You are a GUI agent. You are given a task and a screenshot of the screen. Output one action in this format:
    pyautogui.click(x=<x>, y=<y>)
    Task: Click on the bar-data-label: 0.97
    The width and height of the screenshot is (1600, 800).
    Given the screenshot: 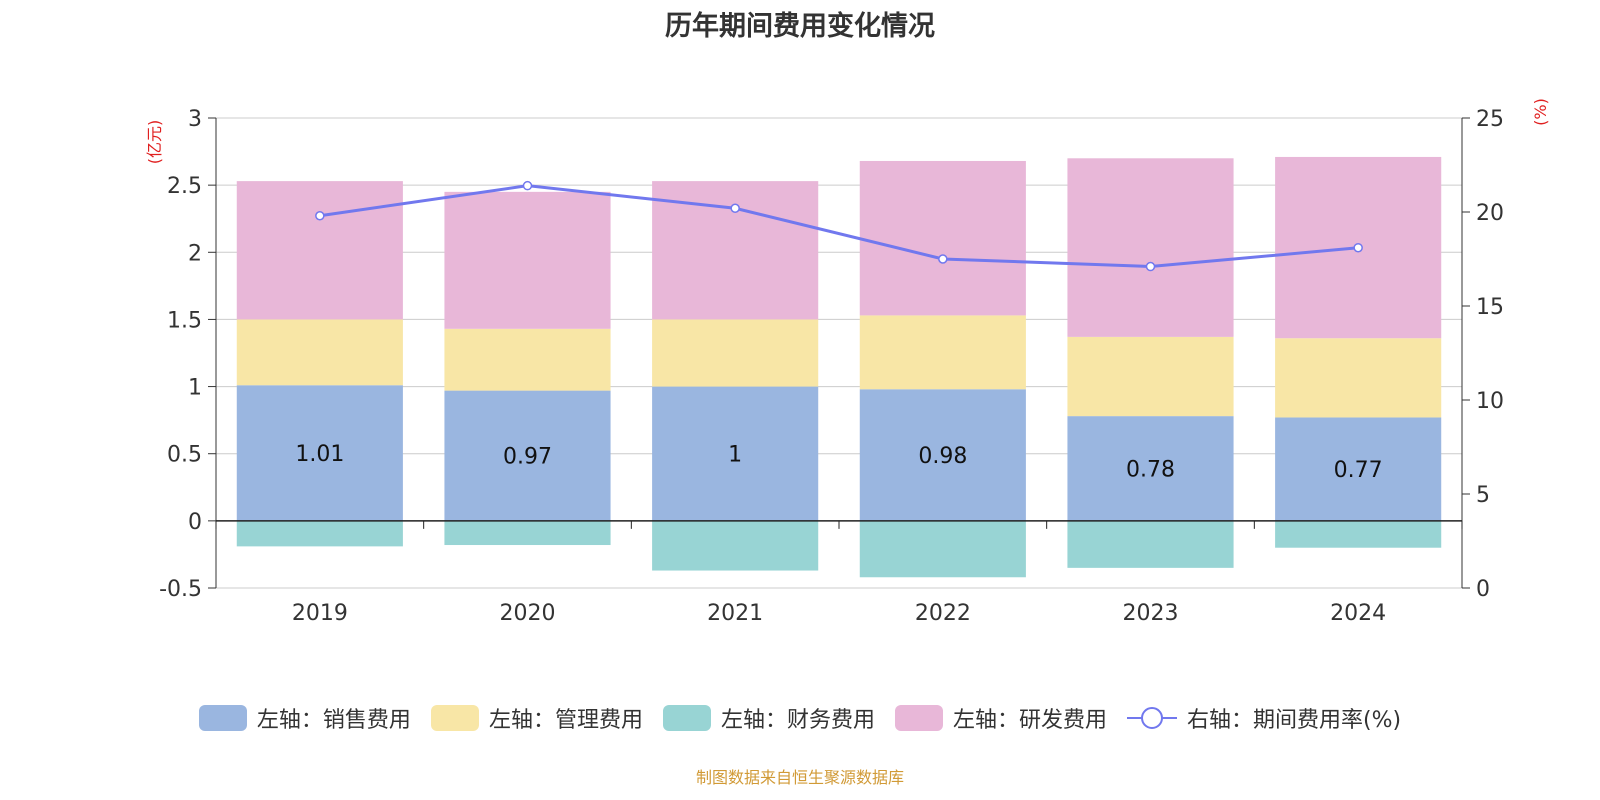 What is the action you would take?
    pyautogui.click(x=527, y=457)
    